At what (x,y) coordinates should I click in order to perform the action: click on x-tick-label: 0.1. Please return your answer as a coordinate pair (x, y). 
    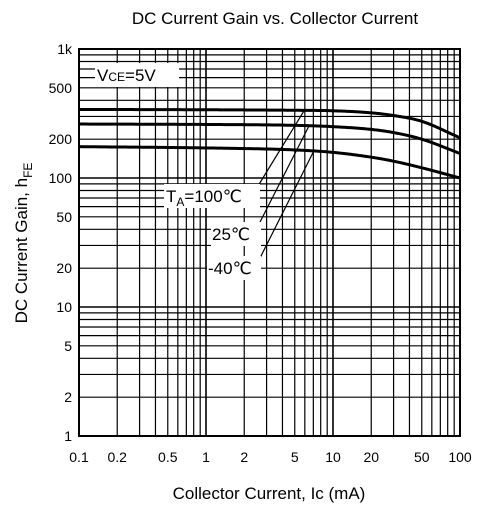
    Looking at the image, I should click on (79, 457).